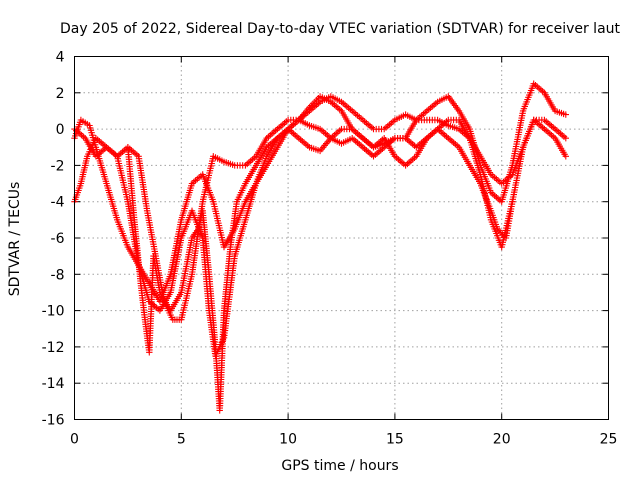  What do you see at coordinates (288, 440) in the screenshot?
I see `x-tick-label: 10` at bounding box center [288, 440].